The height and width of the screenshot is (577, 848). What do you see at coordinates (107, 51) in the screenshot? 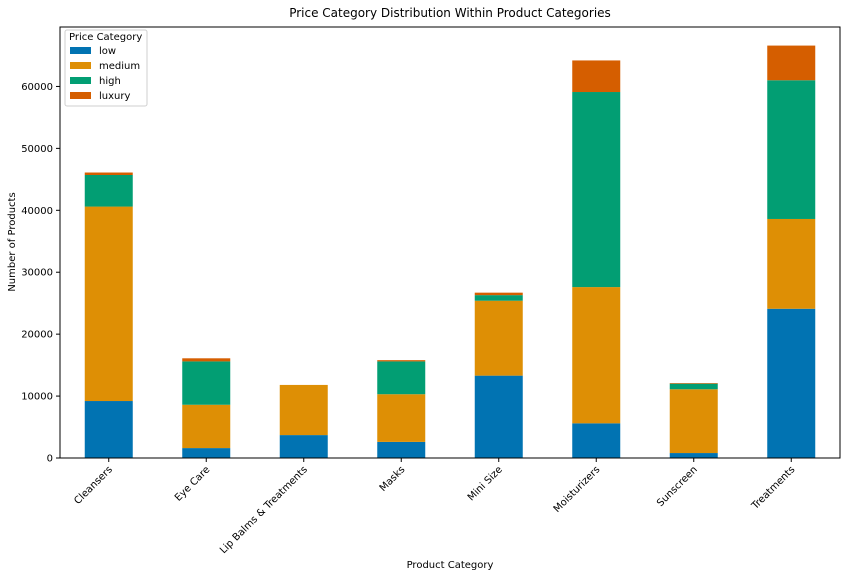
I see `legend-label: low` at bounding box center [107, 51].